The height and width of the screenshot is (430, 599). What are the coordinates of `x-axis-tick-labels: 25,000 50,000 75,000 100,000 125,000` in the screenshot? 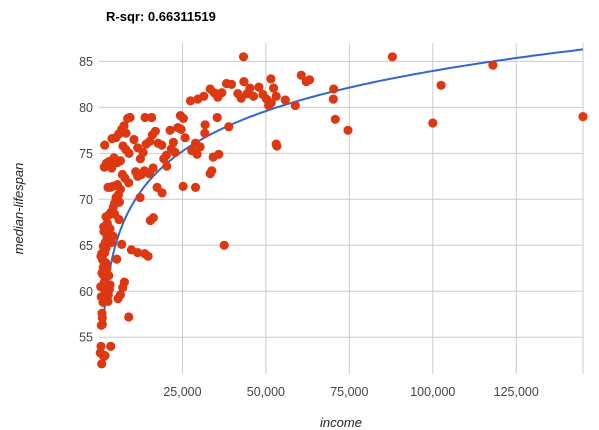 It's located at (351, 392).